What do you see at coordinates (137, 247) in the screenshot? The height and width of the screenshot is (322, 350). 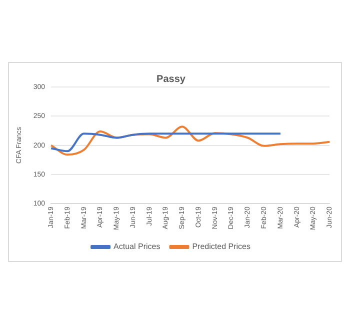 I see `legend-label: Actual Prices` at bounding box center [137, 247].